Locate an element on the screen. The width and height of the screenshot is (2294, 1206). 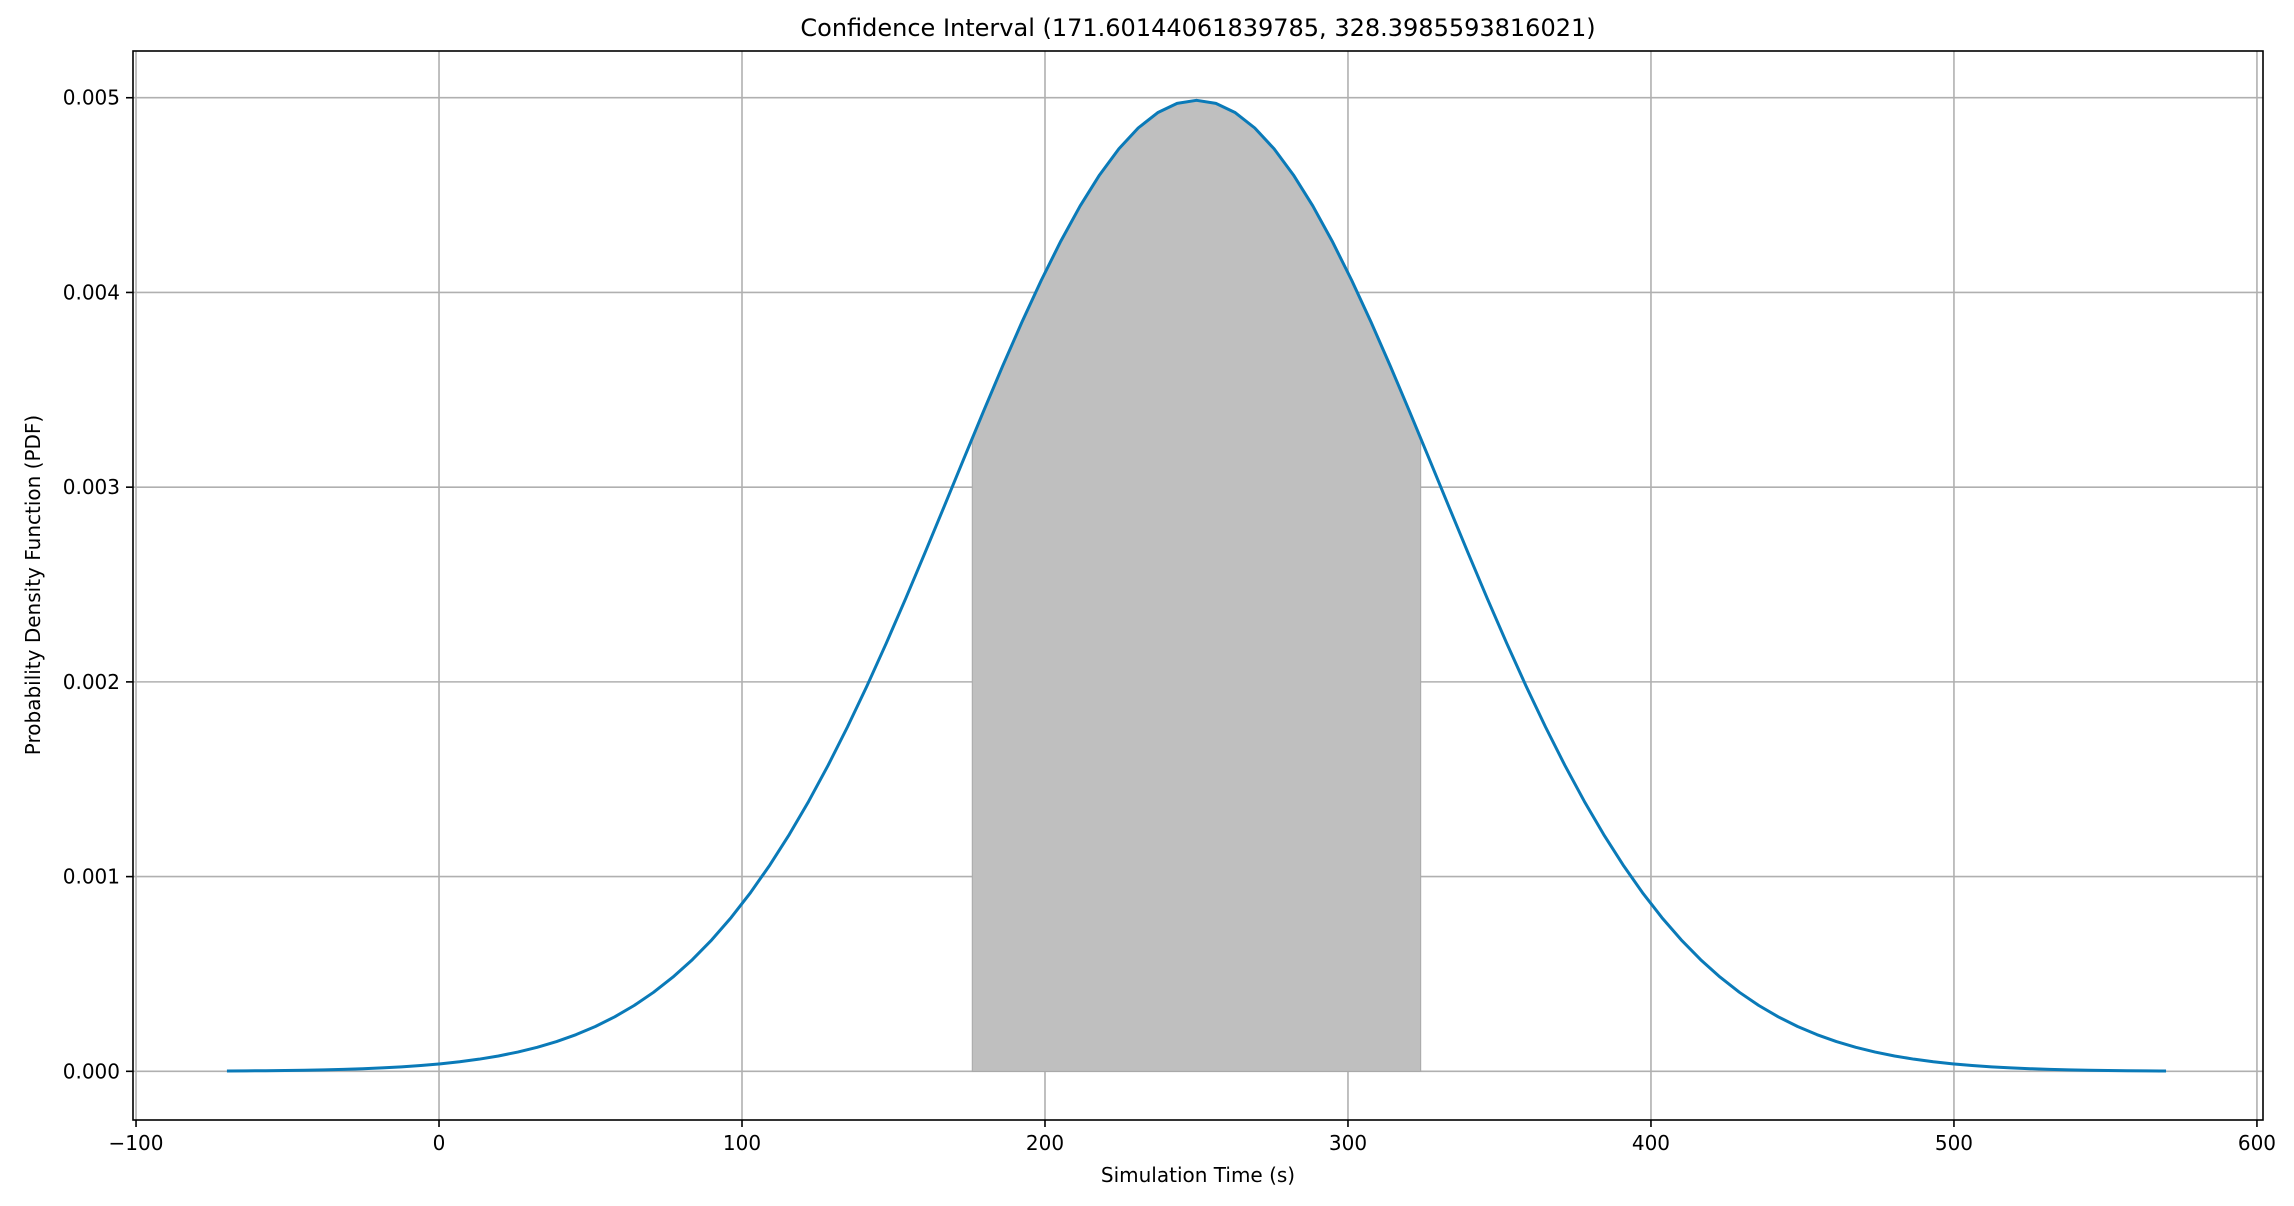
y-tick-label: 0.003 is located at coordinates (91, 487).